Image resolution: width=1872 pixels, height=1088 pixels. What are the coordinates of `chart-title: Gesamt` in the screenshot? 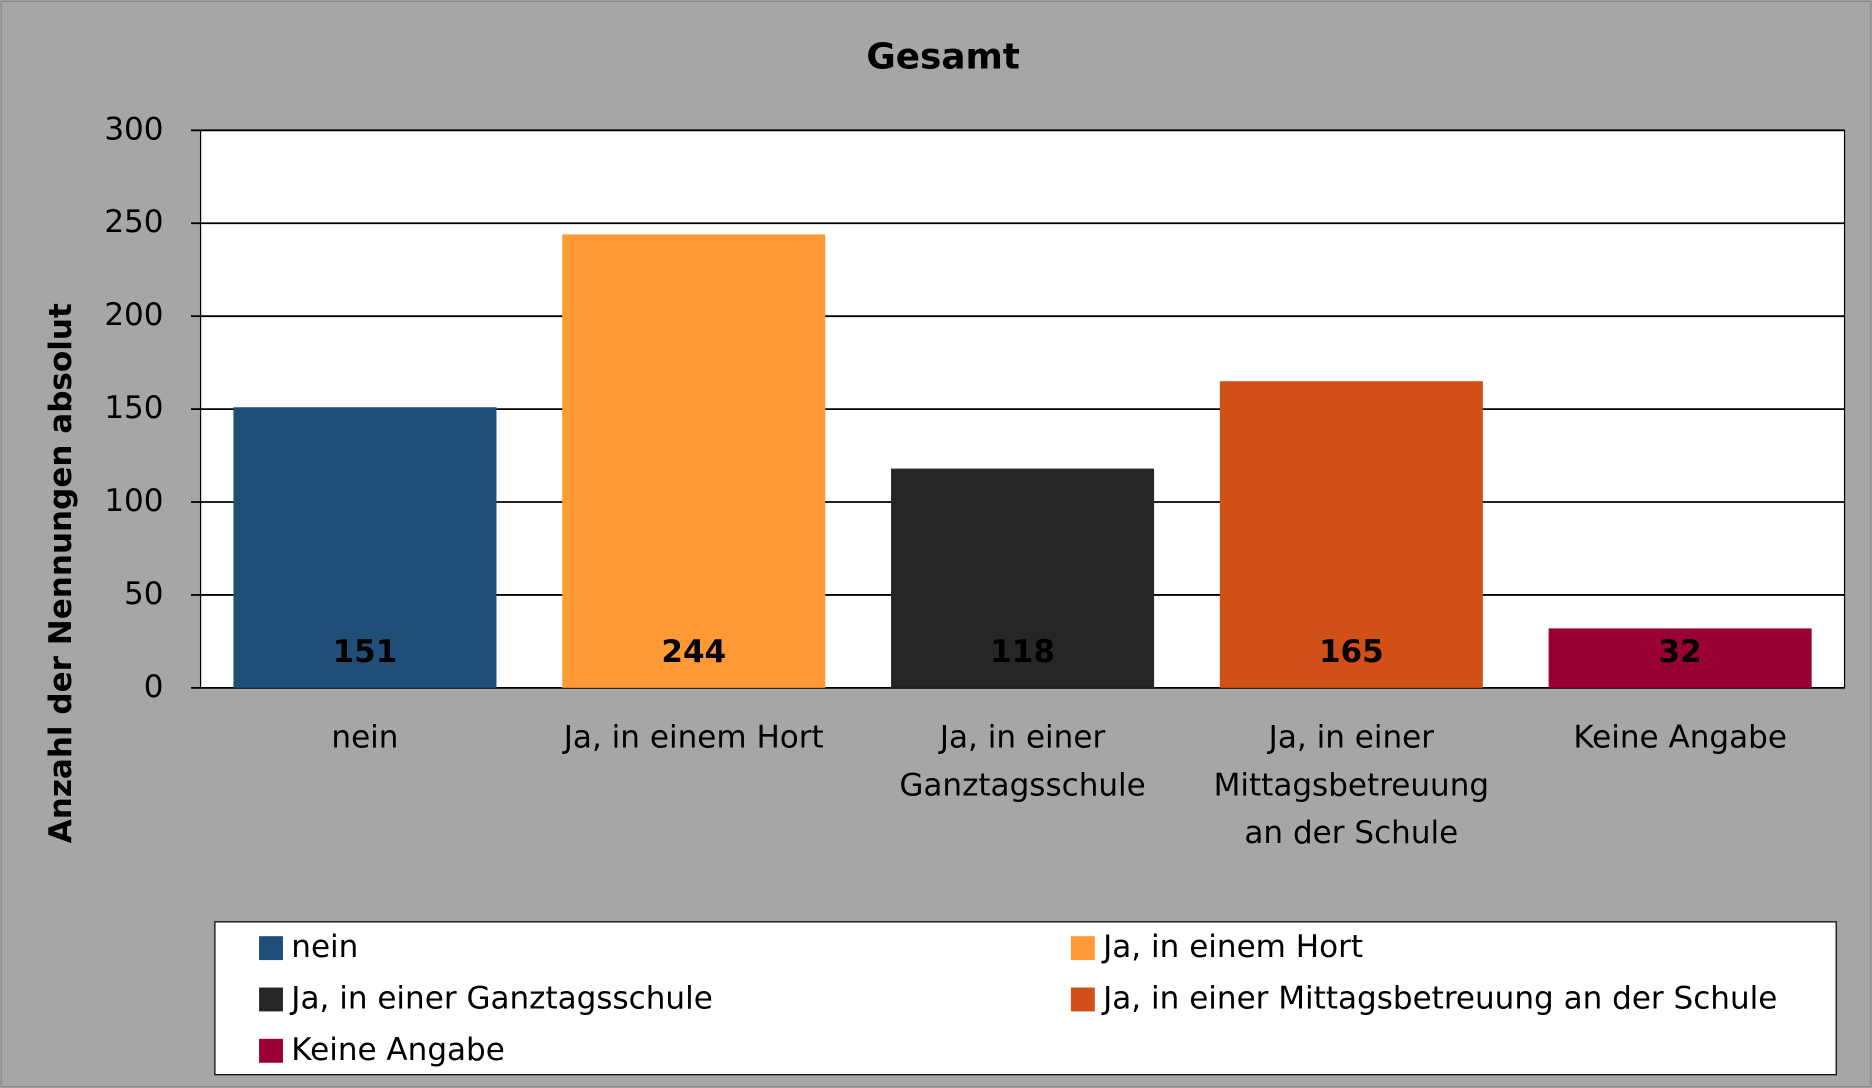 It's located at (943, 57).